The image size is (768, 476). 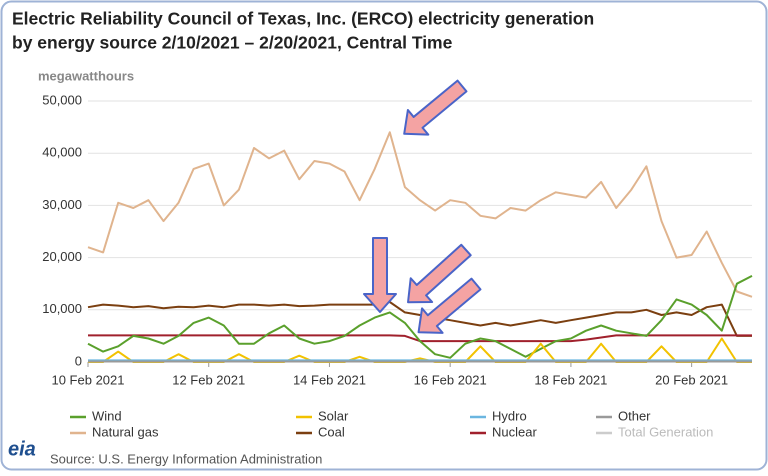 What do you see at coordinates (62, 99) in the screenshot?
I see `y-tick-label: 50,000` at bounding box center [62, 99].